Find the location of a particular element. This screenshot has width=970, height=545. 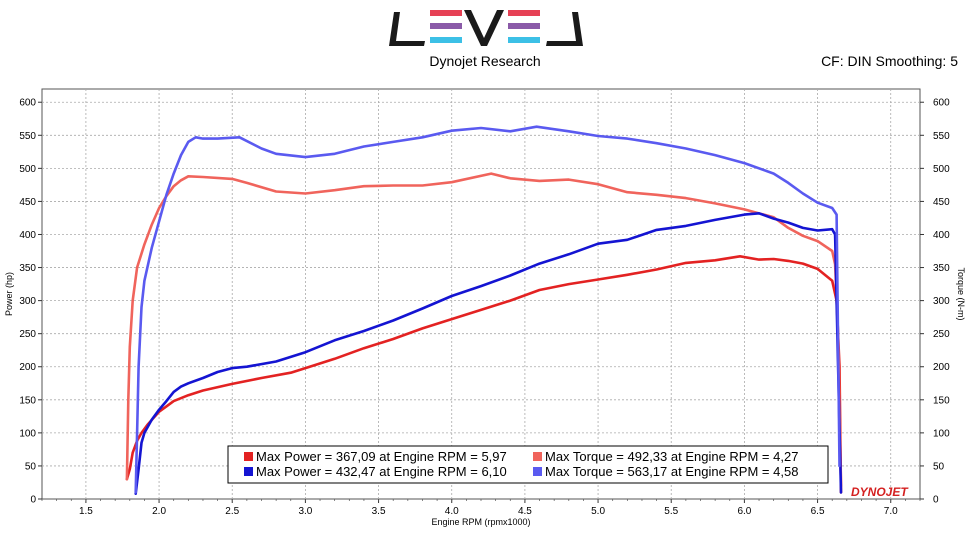

y-tick-label-11: 550 is located at coordinates (27, 136).